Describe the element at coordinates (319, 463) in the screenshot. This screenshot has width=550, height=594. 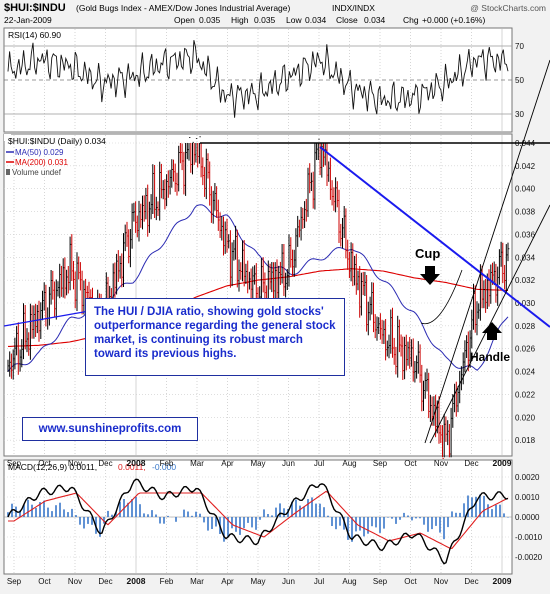
I see `x-tick-label: Jul` at that location.